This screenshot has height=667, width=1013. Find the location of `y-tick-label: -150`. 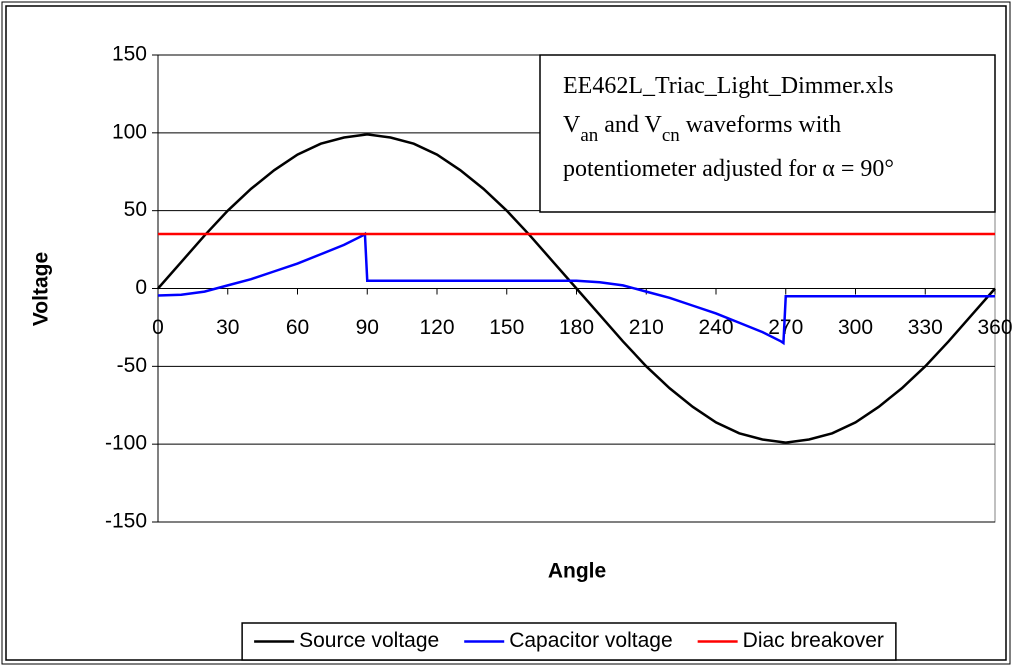

y-tick-label: -150 is located at coordinates (126, 521).